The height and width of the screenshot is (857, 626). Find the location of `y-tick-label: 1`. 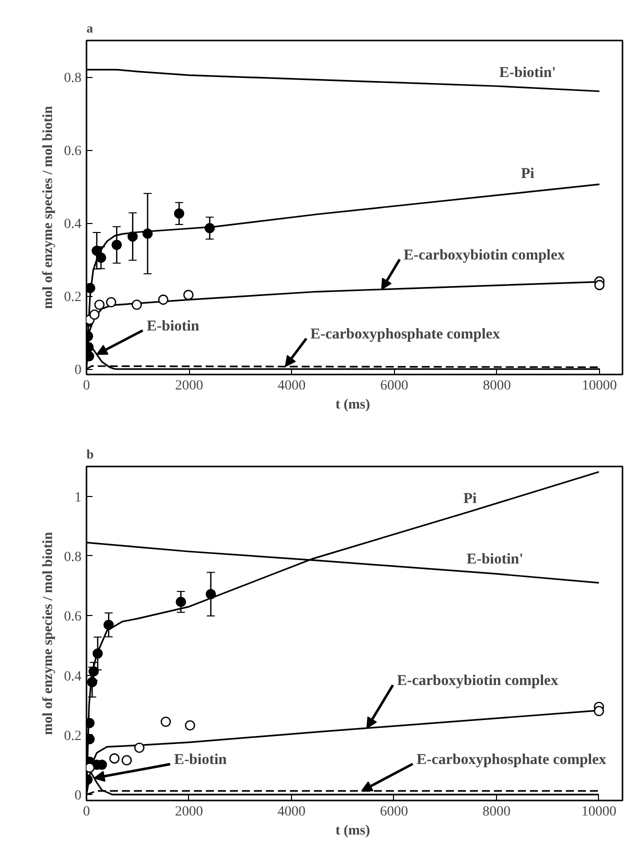

y-tick-label: 1 is located at coordinates (78, 498).